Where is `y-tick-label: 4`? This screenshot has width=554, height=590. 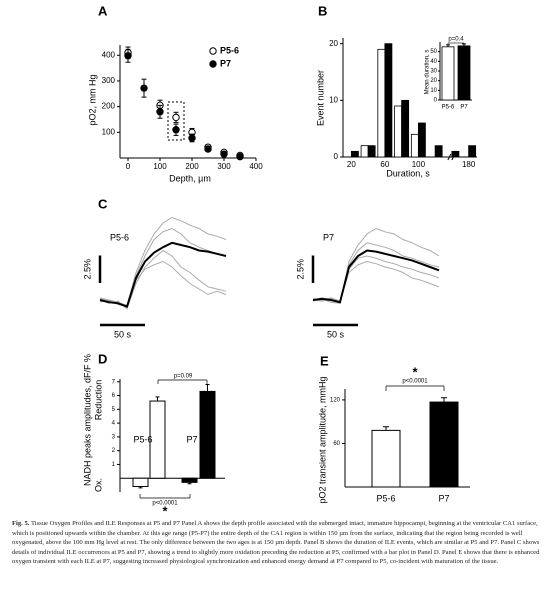 y-tick-label: 4 is located at coordinates (114, 424).